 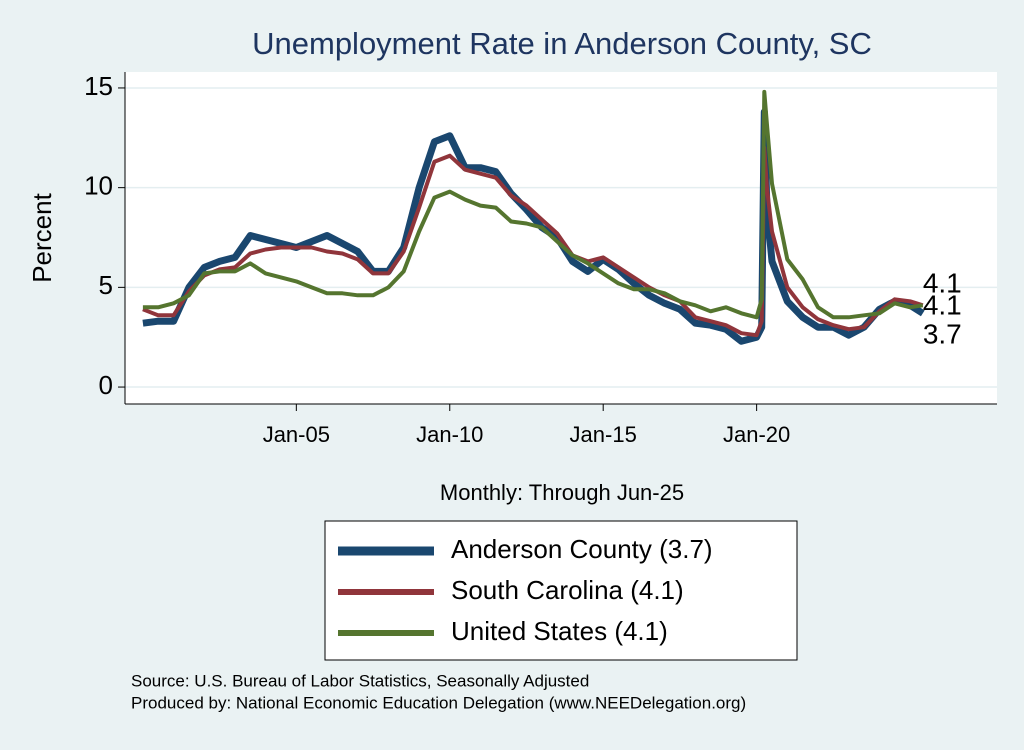 What do you see at coordinates (562, 43) in the screenshot?
I see `chart-title: Unemployment Rate in Anderson County, SC` at bounding box center [562, 43].